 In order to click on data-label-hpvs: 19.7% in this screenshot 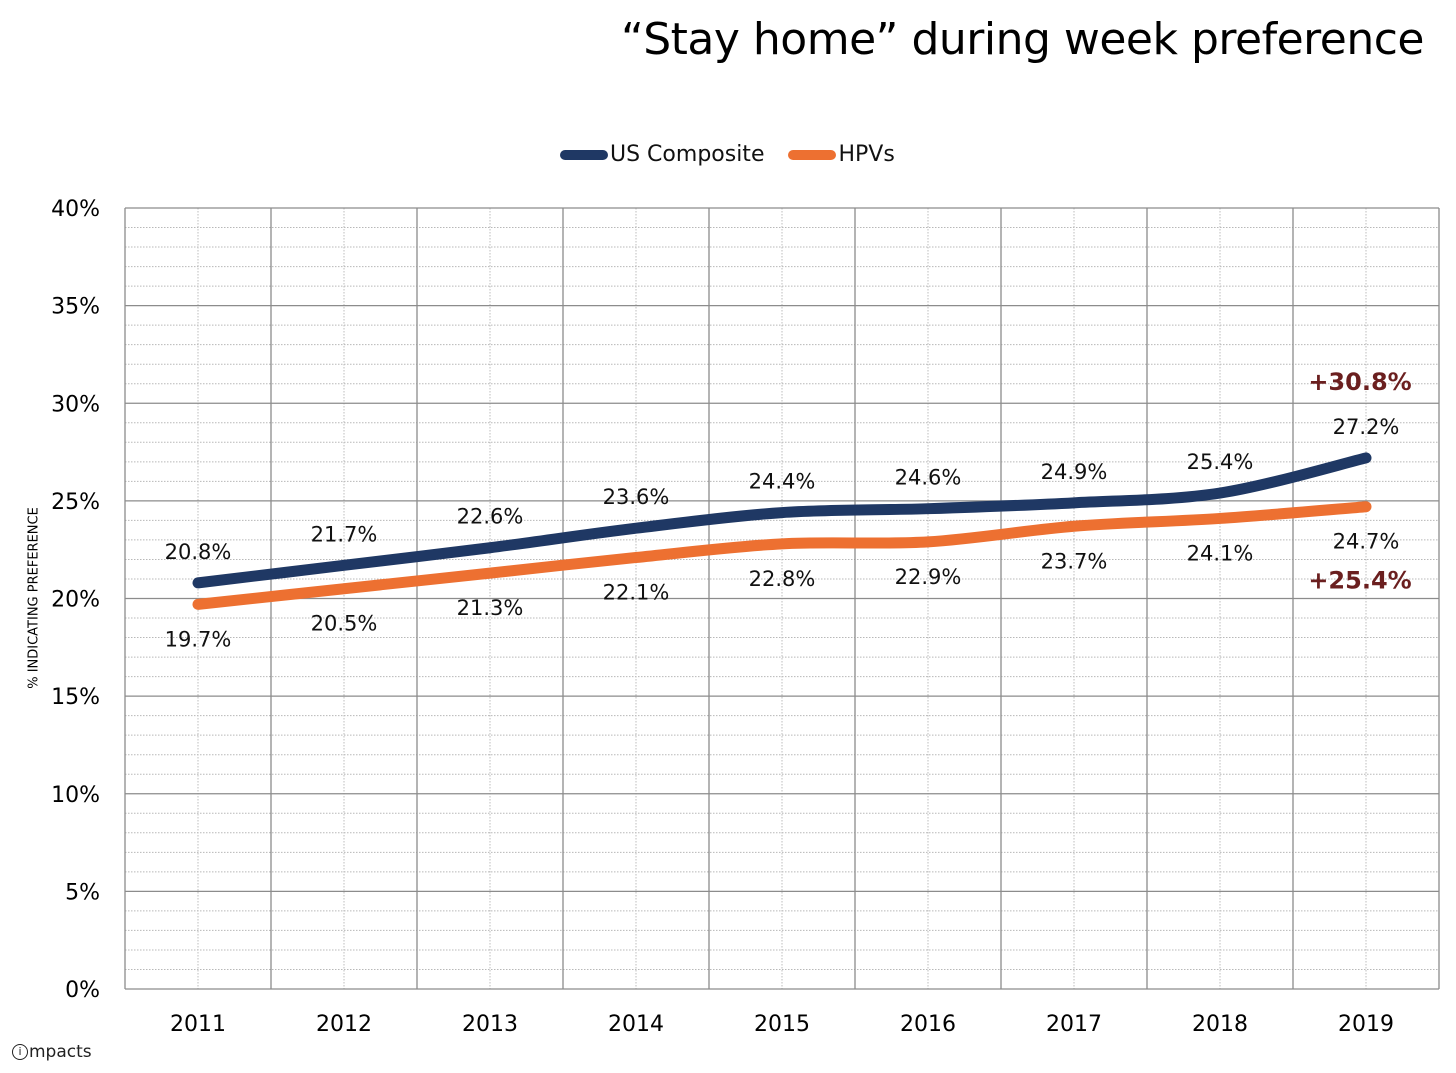, I will do `click(198, 639)`.